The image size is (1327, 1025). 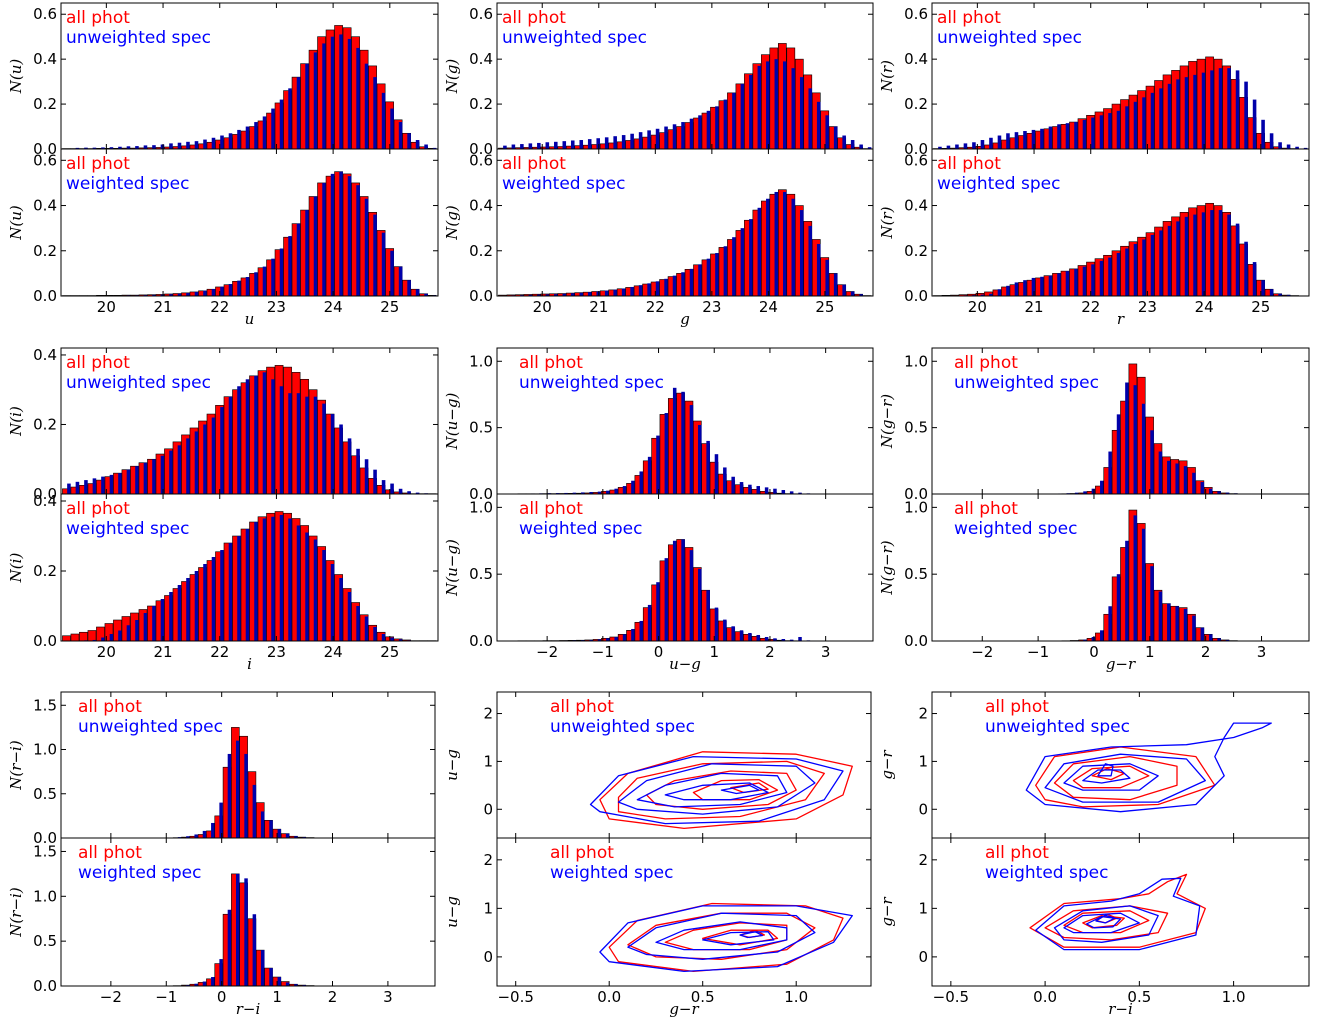 I want to click on contour-spec, so click(x=726, y=939).